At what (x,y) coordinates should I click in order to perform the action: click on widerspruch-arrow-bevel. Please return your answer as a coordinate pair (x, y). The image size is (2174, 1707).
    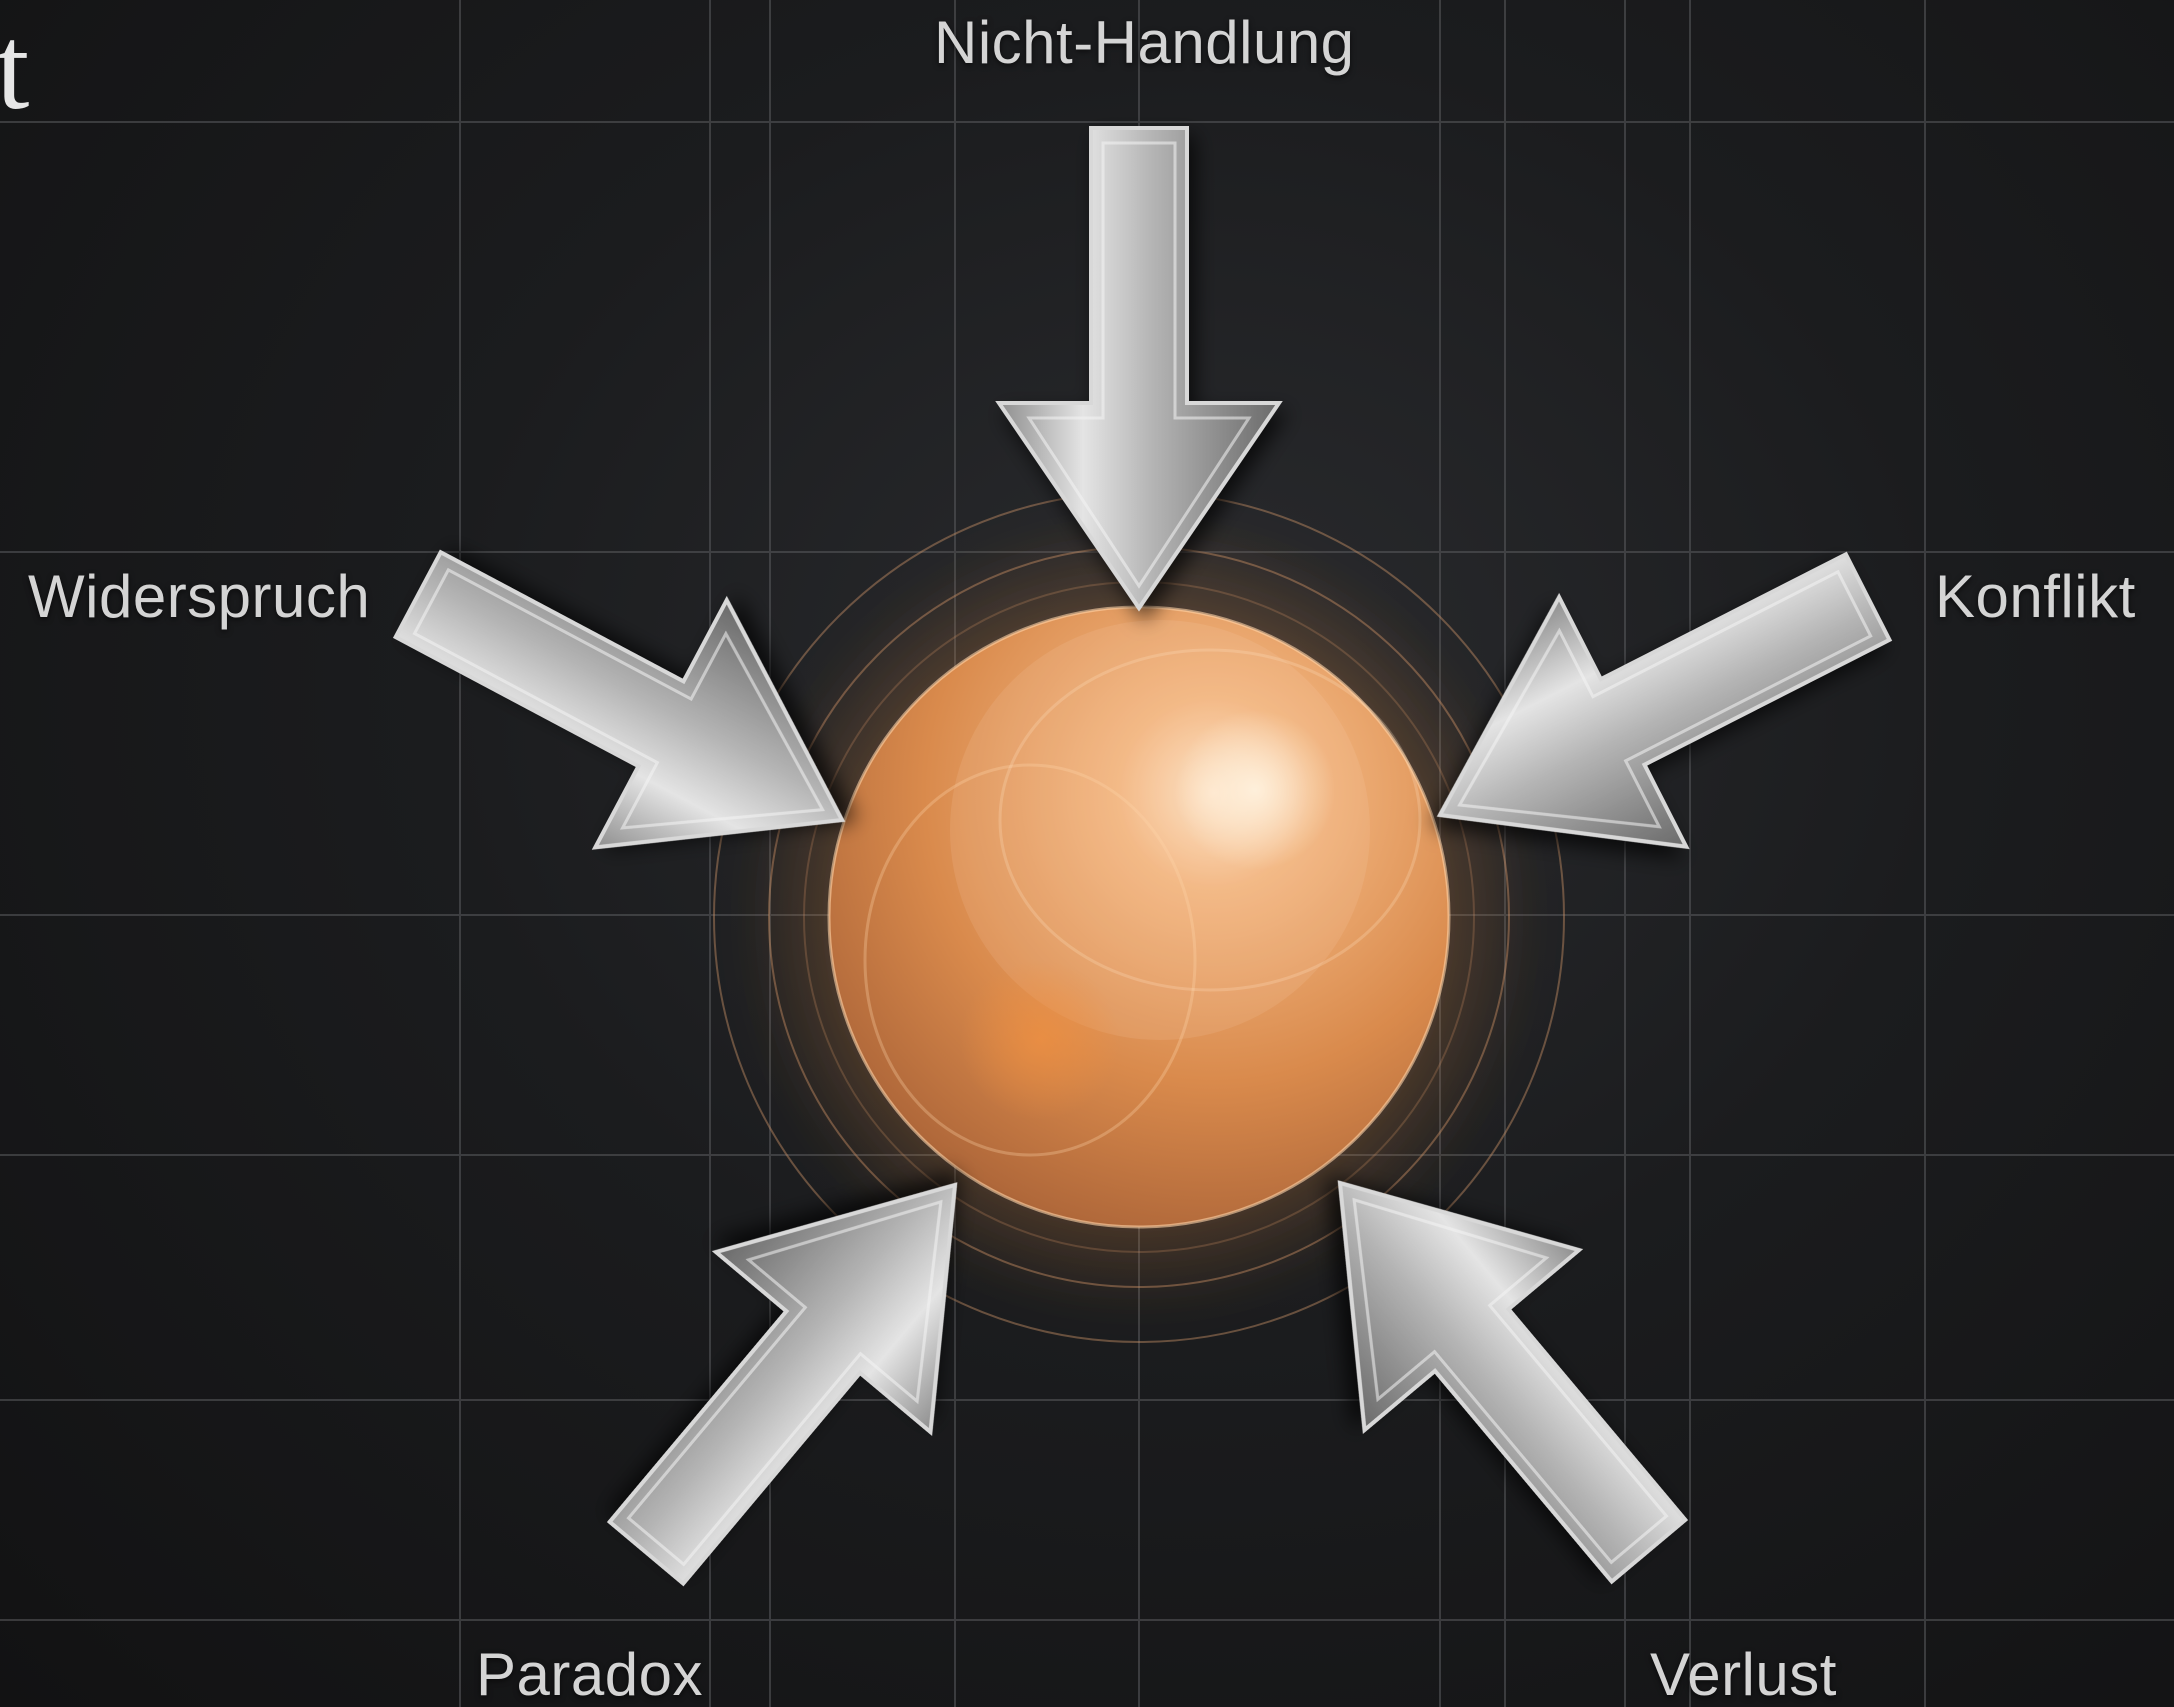
    Looking at the image, I should click on (618, 698).